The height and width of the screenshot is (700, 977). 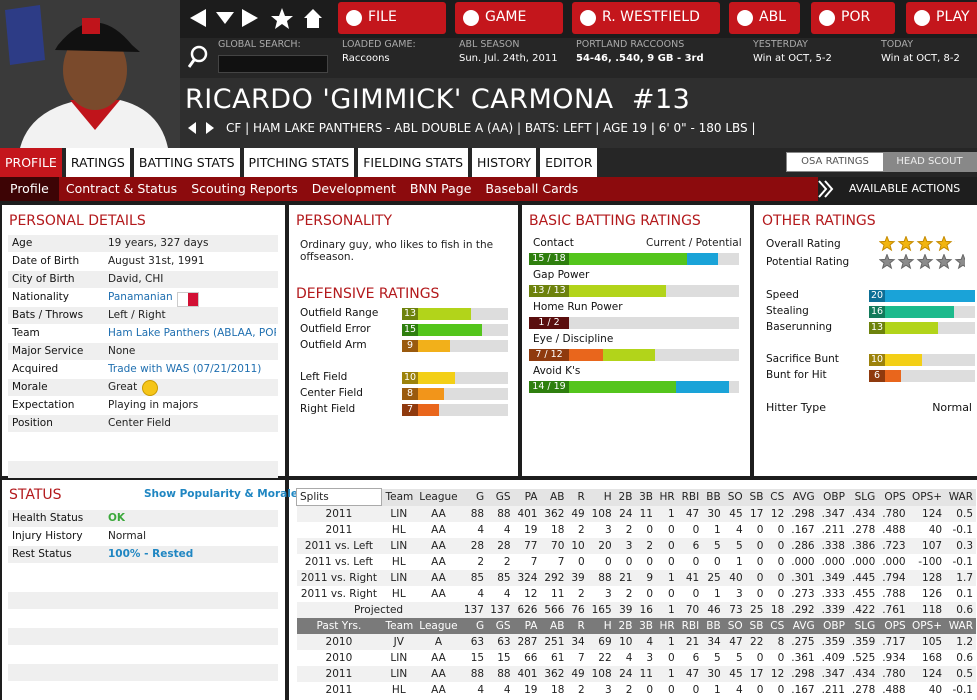 I want to click on nav-label: R. WESTFIELD, so click(x=651, y=17).